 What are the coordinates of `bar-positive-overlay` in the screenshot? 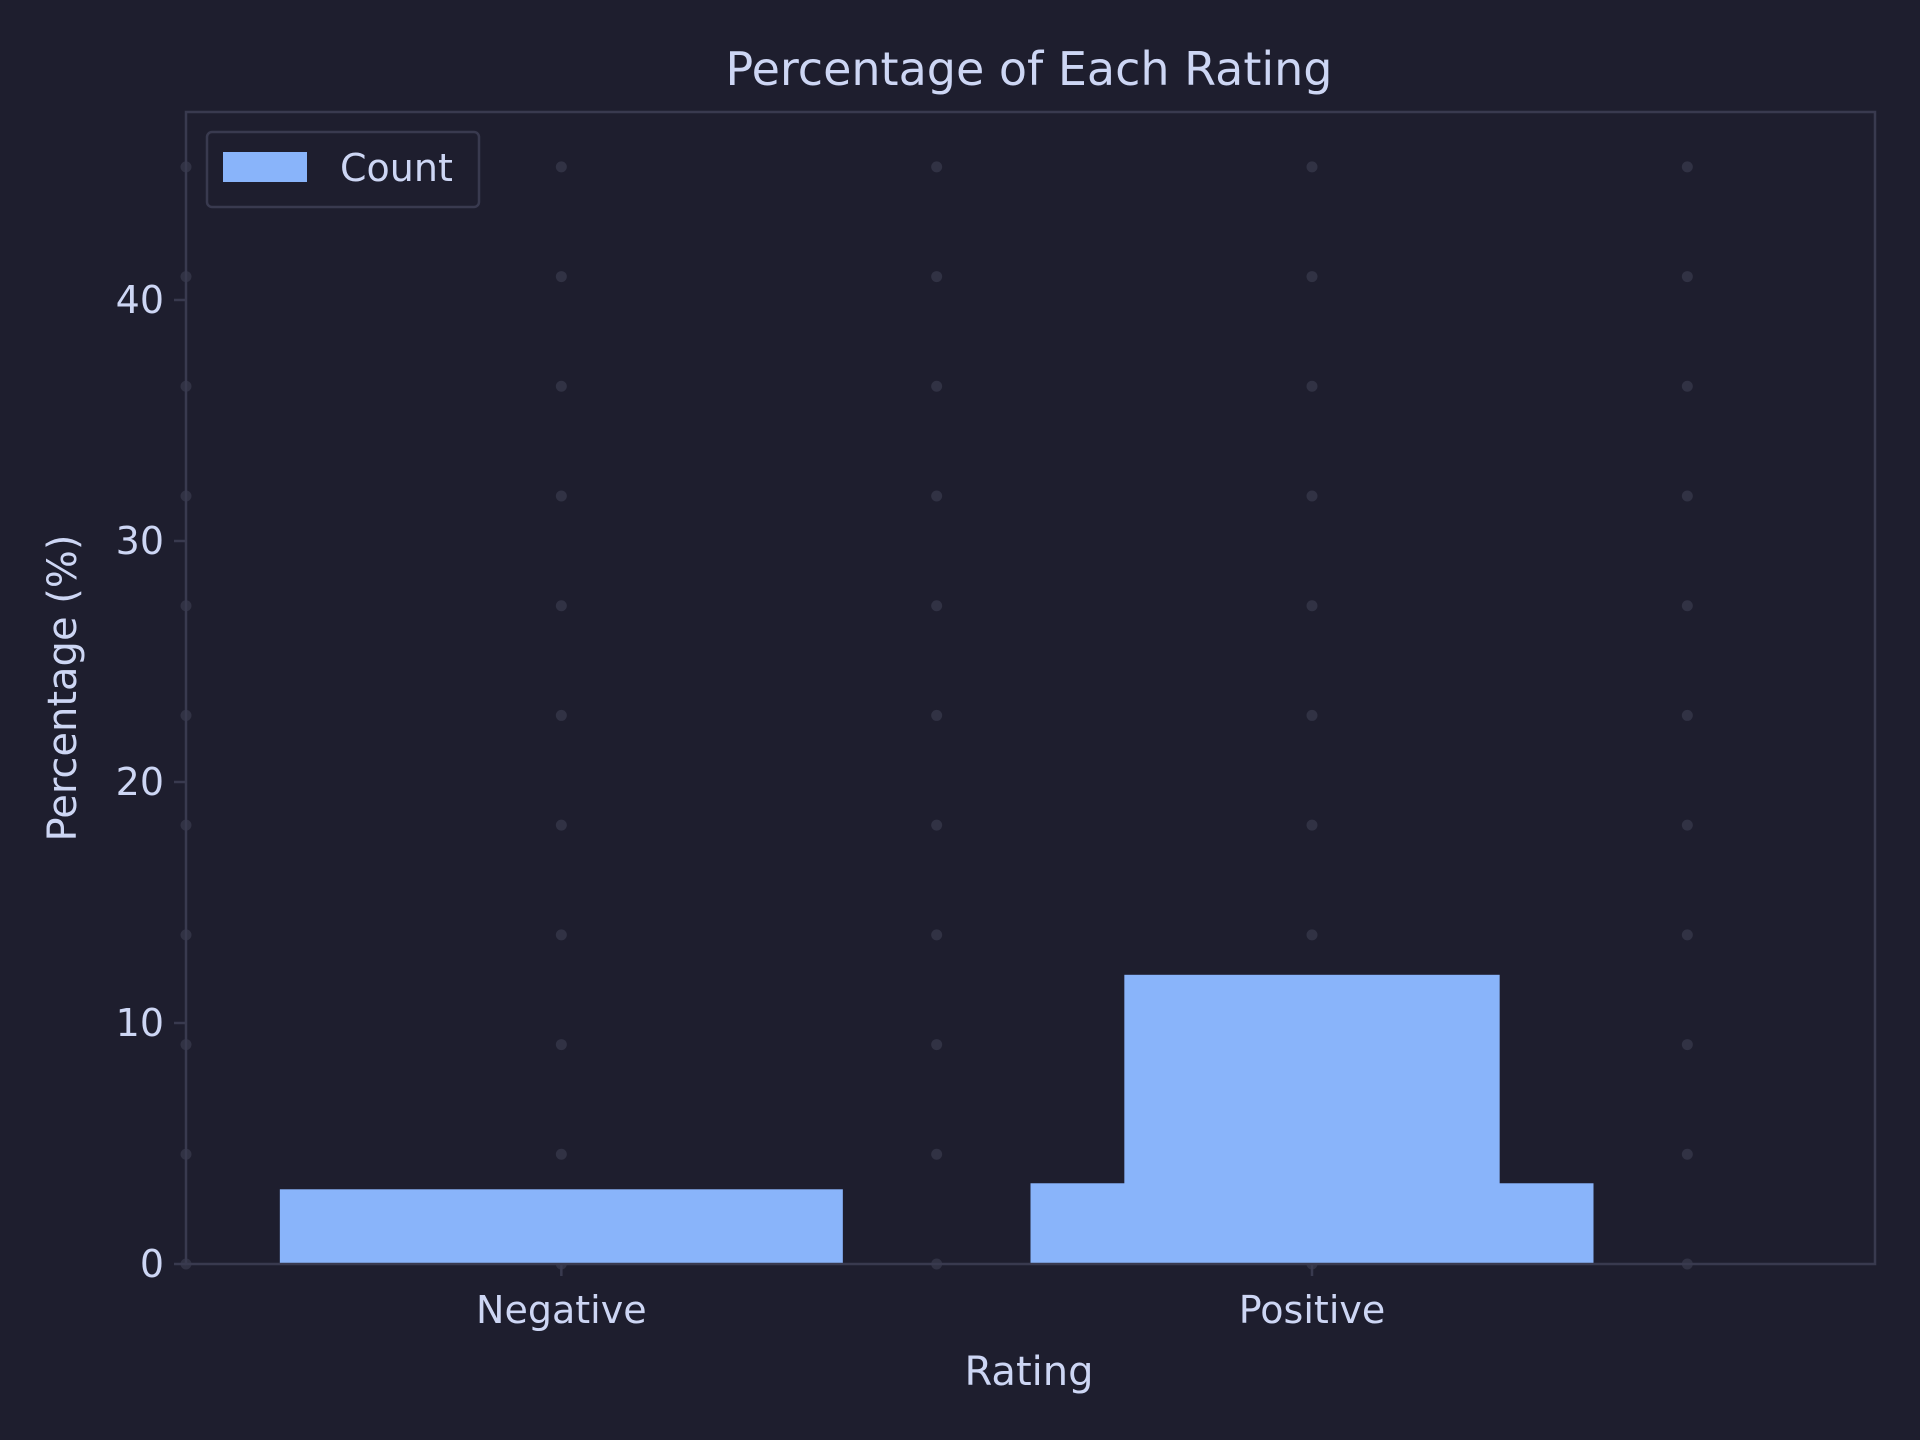 It's located at (1312, 1119).